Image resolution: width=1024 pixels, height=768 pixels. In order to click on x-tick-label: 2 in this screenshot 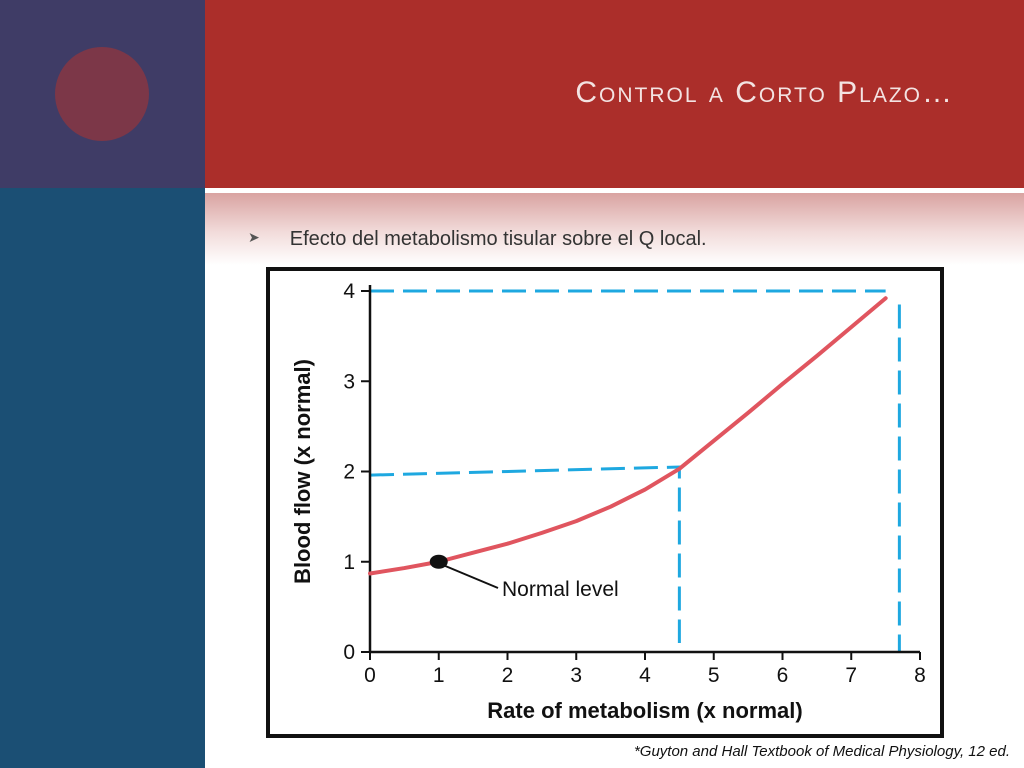, I will do `click(508, 675)`.